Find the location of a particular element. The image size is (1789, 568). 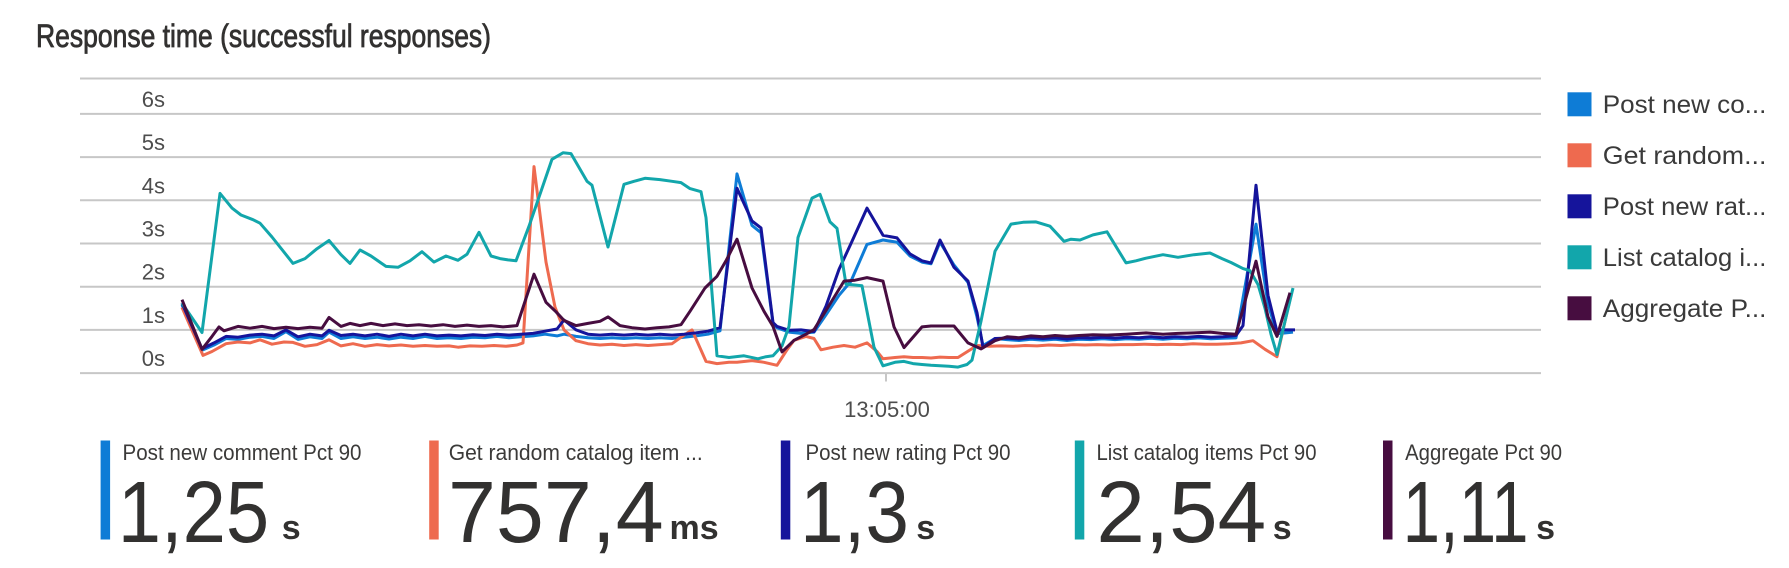

svg-text: Aggregate Pct 90 is located at coordinates (1483, 452).